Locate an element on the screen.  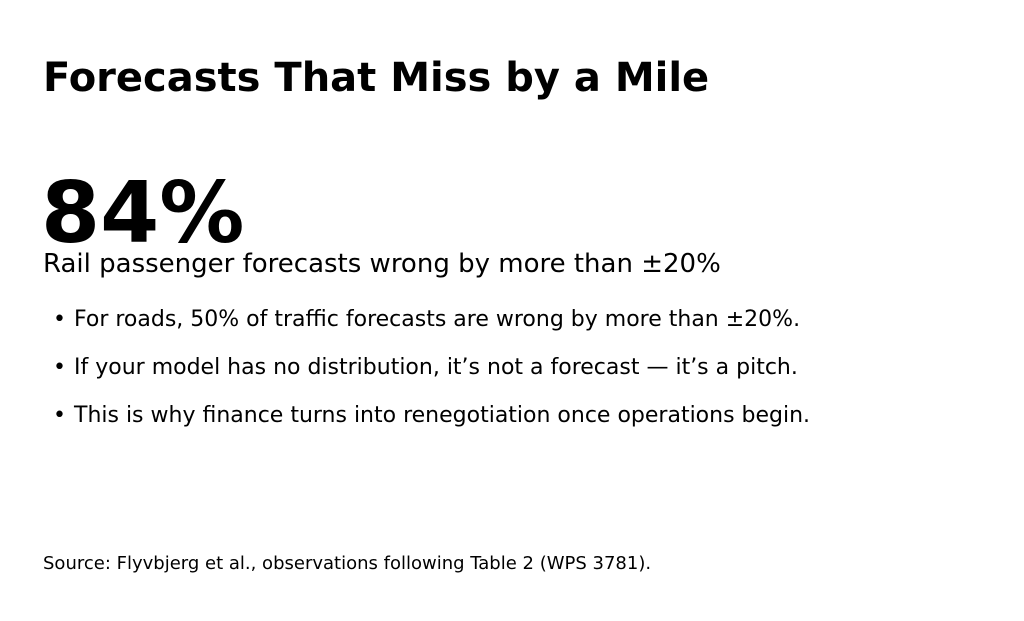
slide-title: Forecasts That Miss by a Mile is located at coordinates (376, 78).